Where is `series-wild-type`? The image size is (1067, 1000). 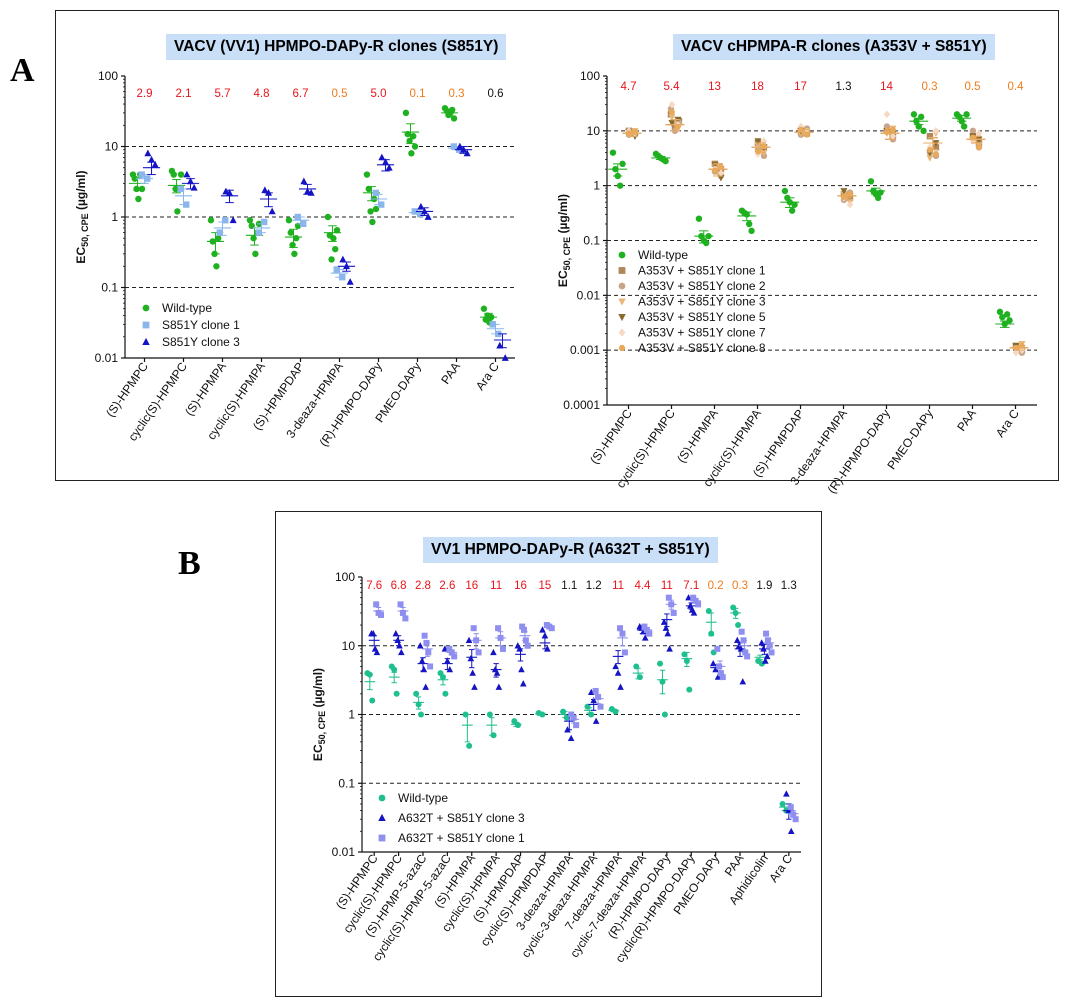 series-wild-type is located at coordinates (313, 216).